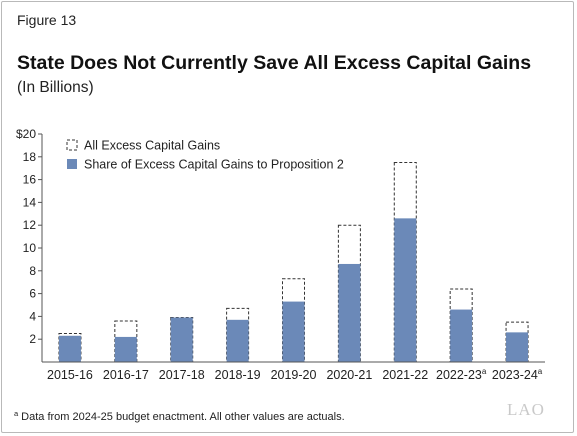 This screenshot has height=436, width=577. What do you see at coordinates (72, 145) in the screenshot?
I see `legend-swatch-all-gains` at bounding box center [72, 145].